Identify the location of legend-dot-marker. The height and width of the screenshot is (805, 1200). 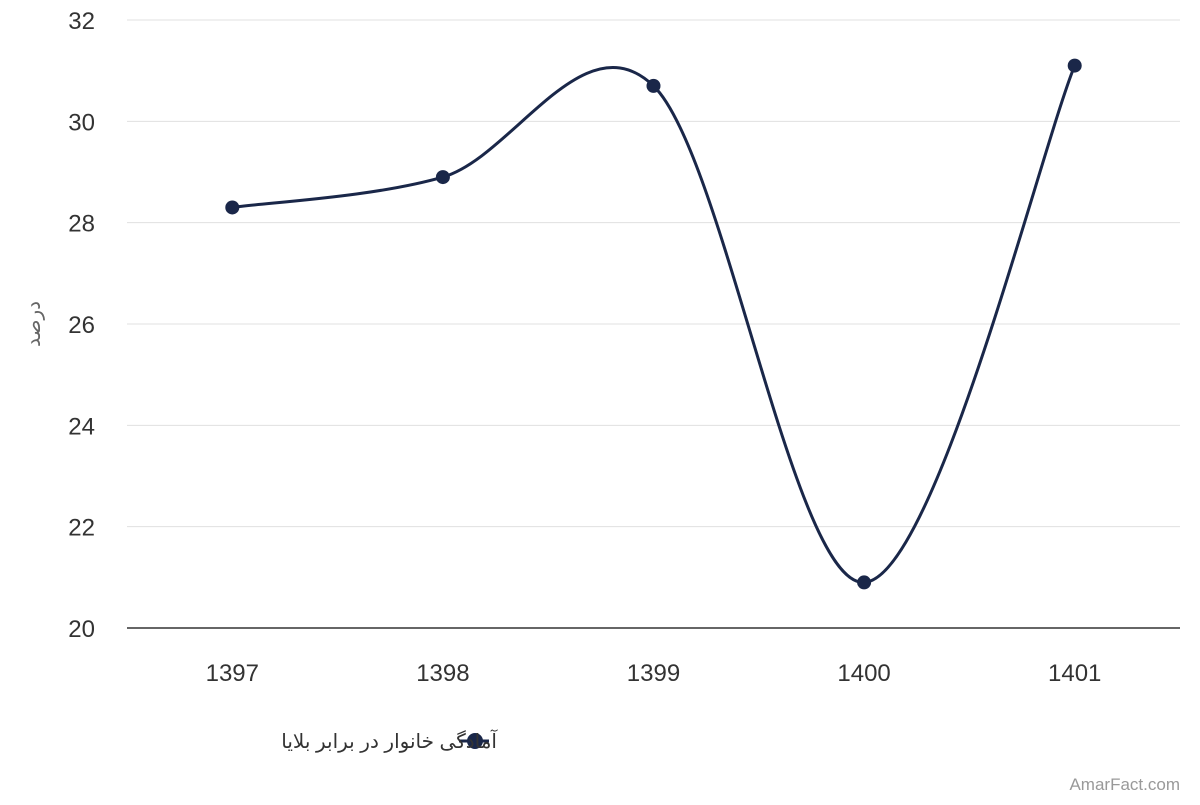
(475, 741).